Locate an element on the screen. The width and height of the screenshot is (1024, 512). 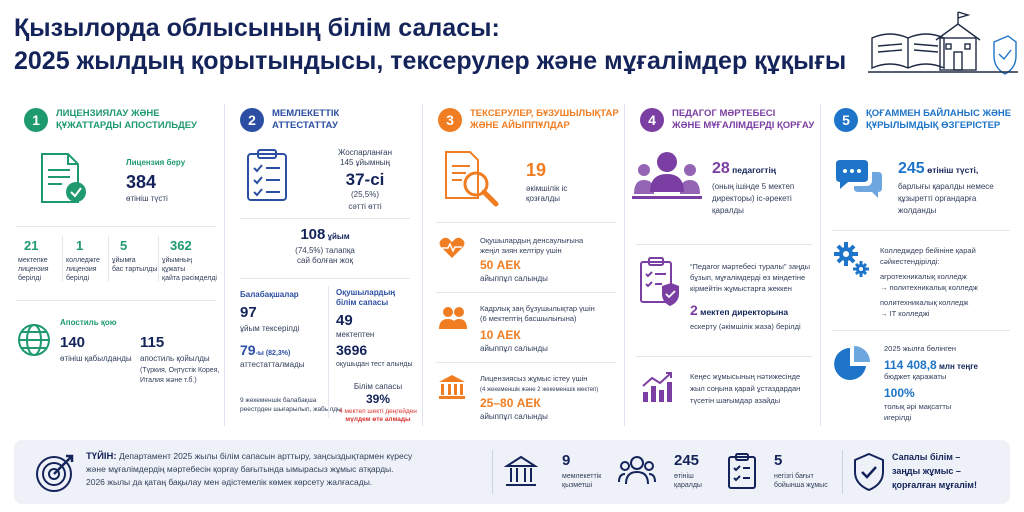
planned-pct: (25,5%) is located at coordinates (364, 194).